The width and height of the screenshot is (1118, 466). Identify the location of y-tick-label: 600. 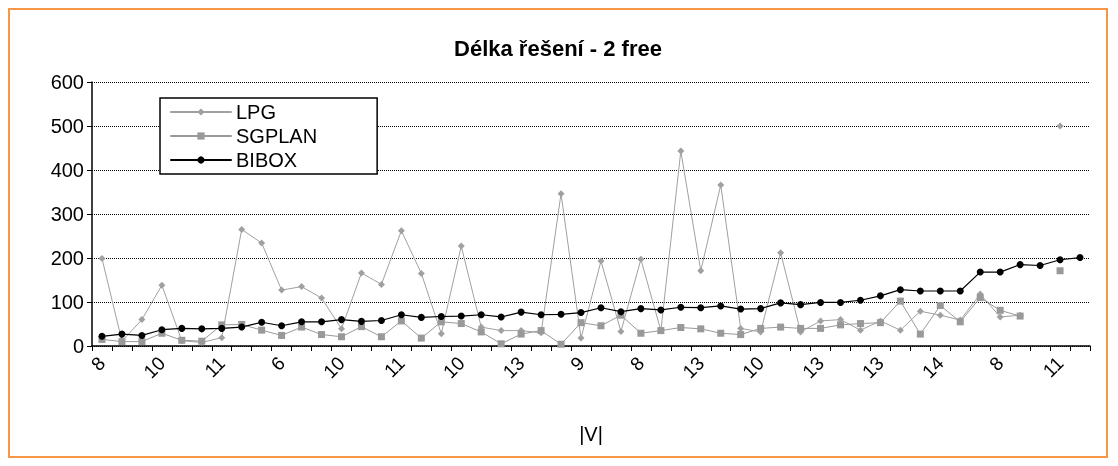
(67, 82).